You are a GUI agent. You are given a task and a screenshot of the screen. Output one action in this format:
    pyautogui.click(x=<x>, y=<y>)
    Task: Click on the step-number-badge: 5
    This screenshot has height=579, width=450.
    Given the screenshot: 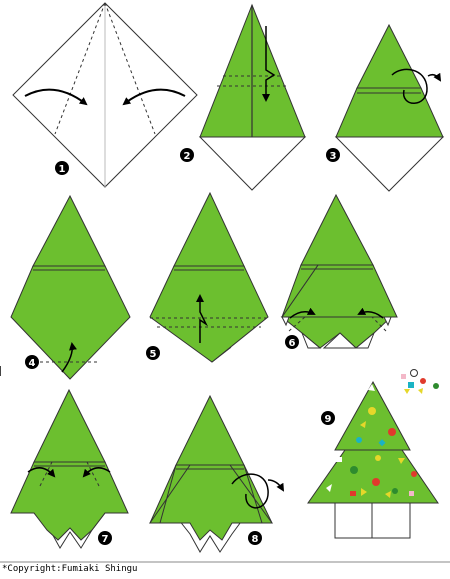 What is the action you would take?
    pyautogui.click(x=153, y=353)
    